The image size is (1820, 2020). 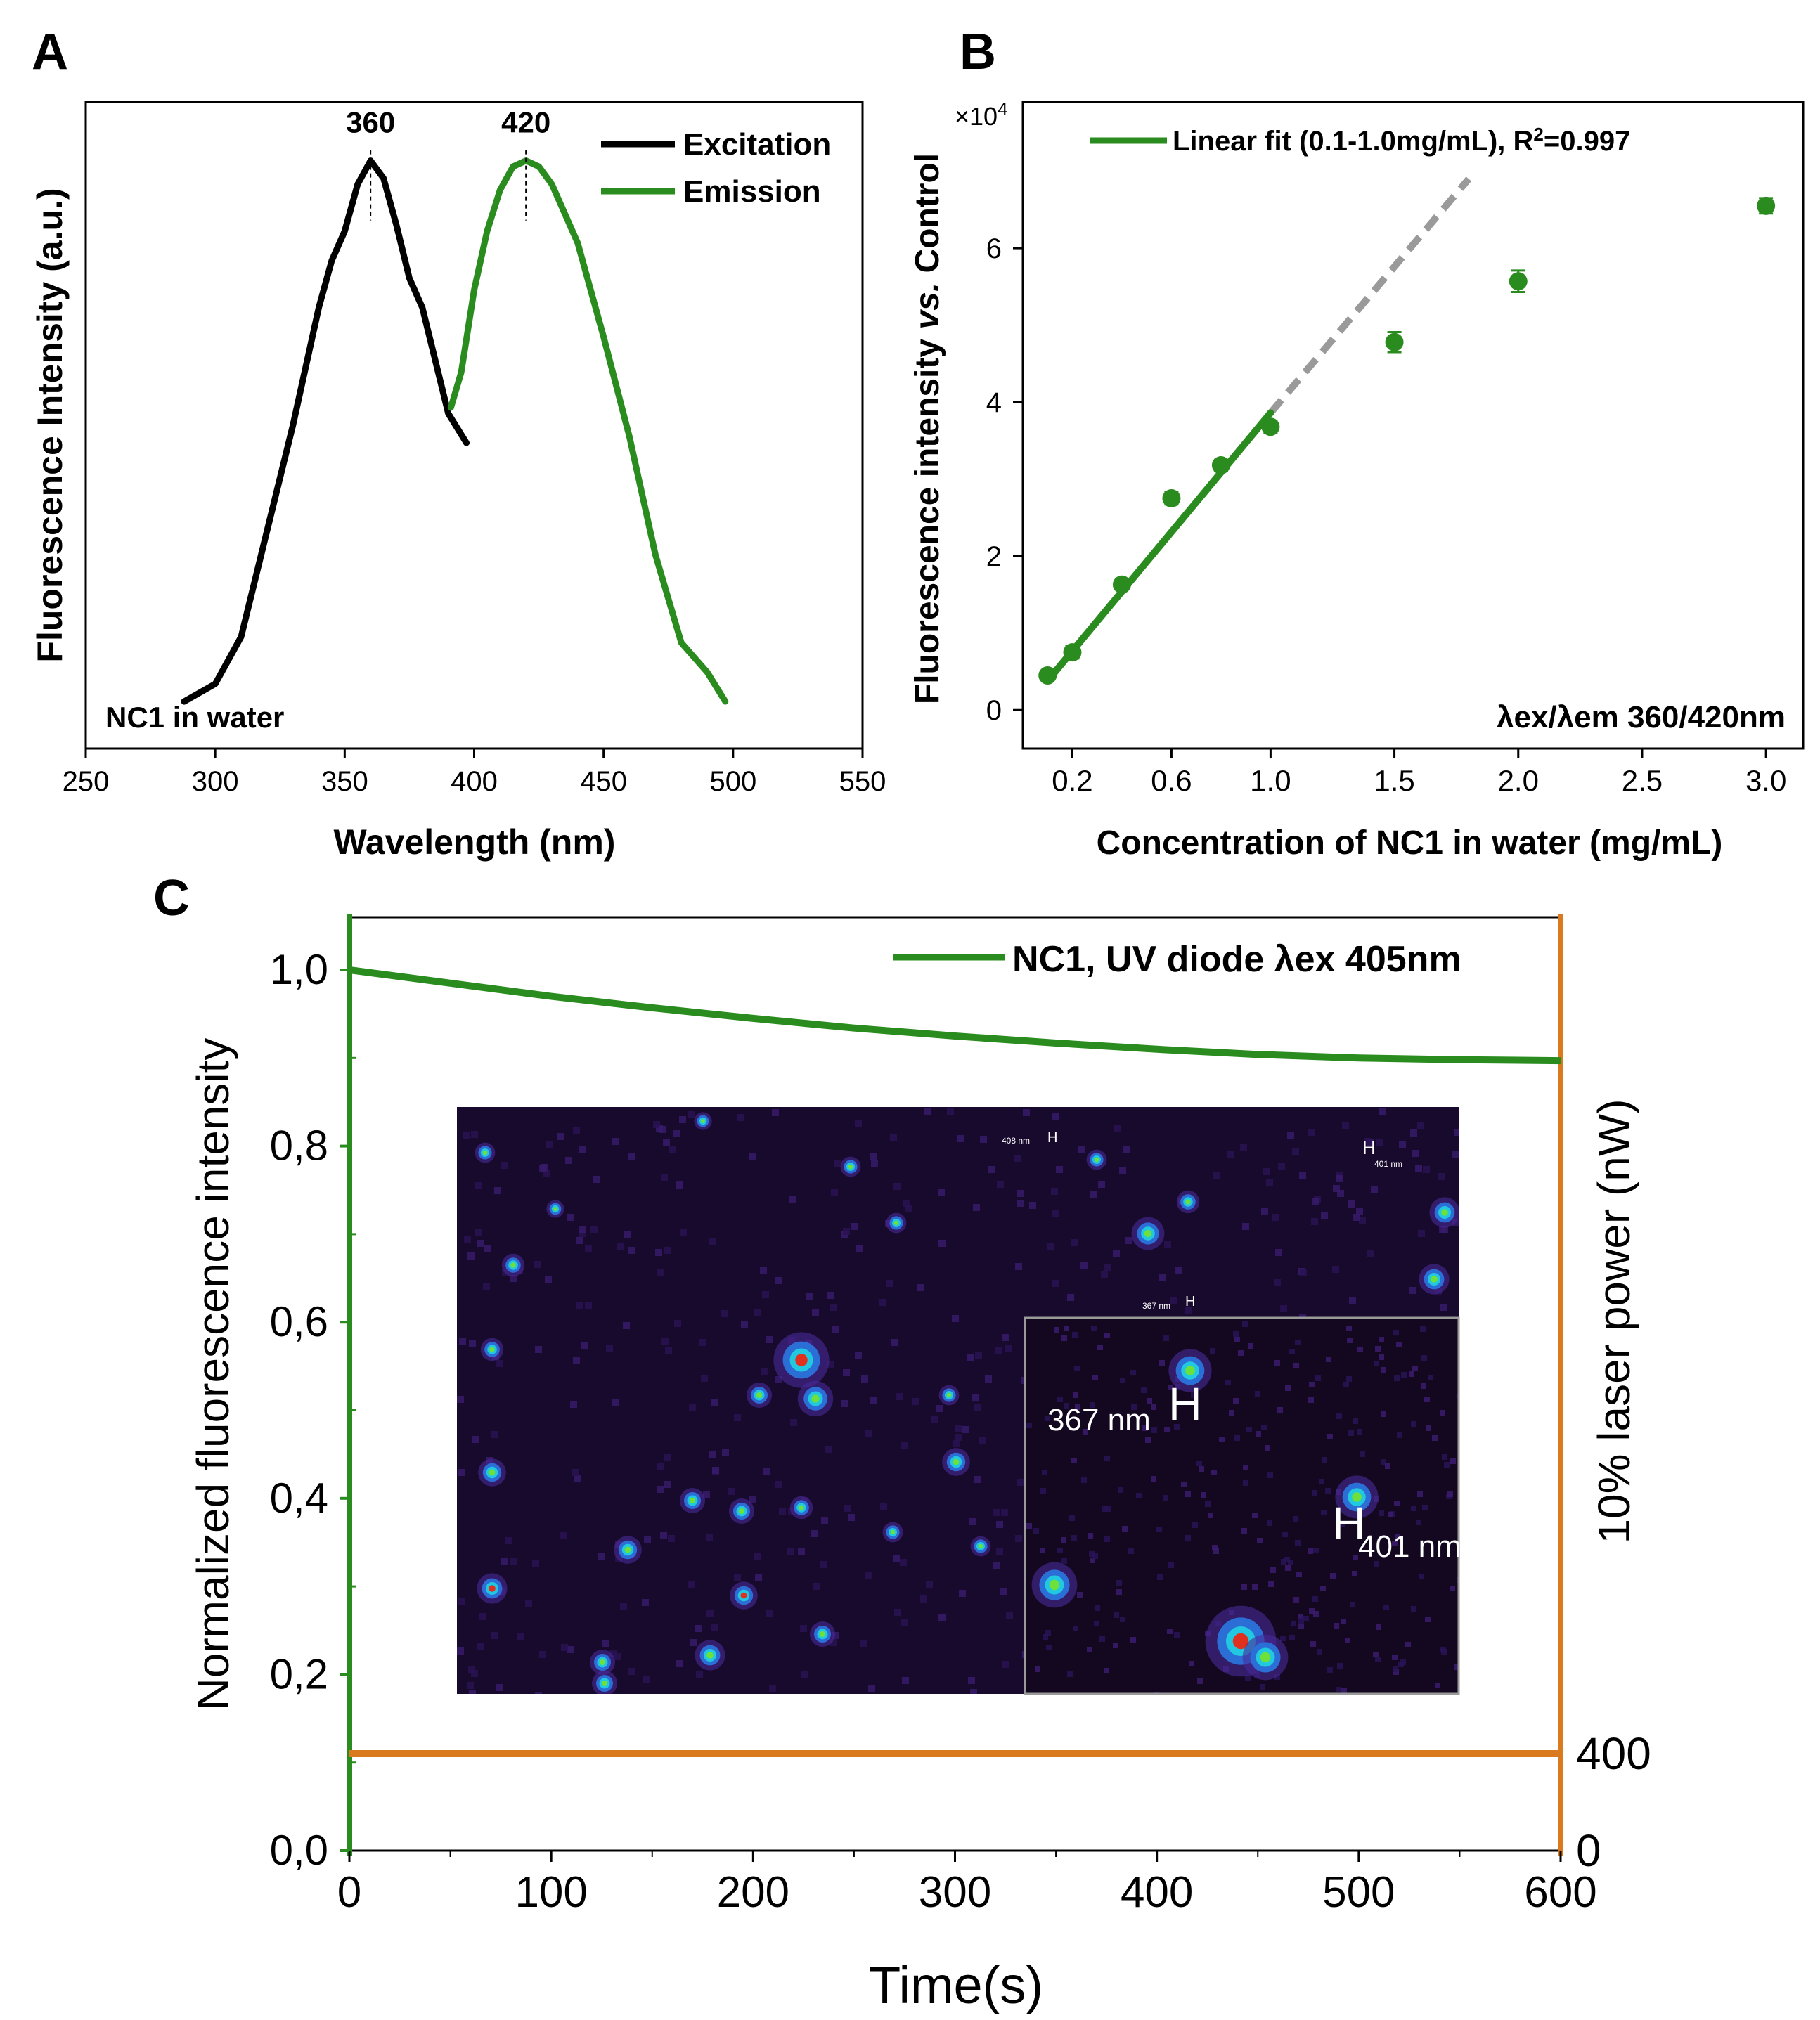 I want to click on x-tick-label-c: 400, so click(x=1157, y=1892).